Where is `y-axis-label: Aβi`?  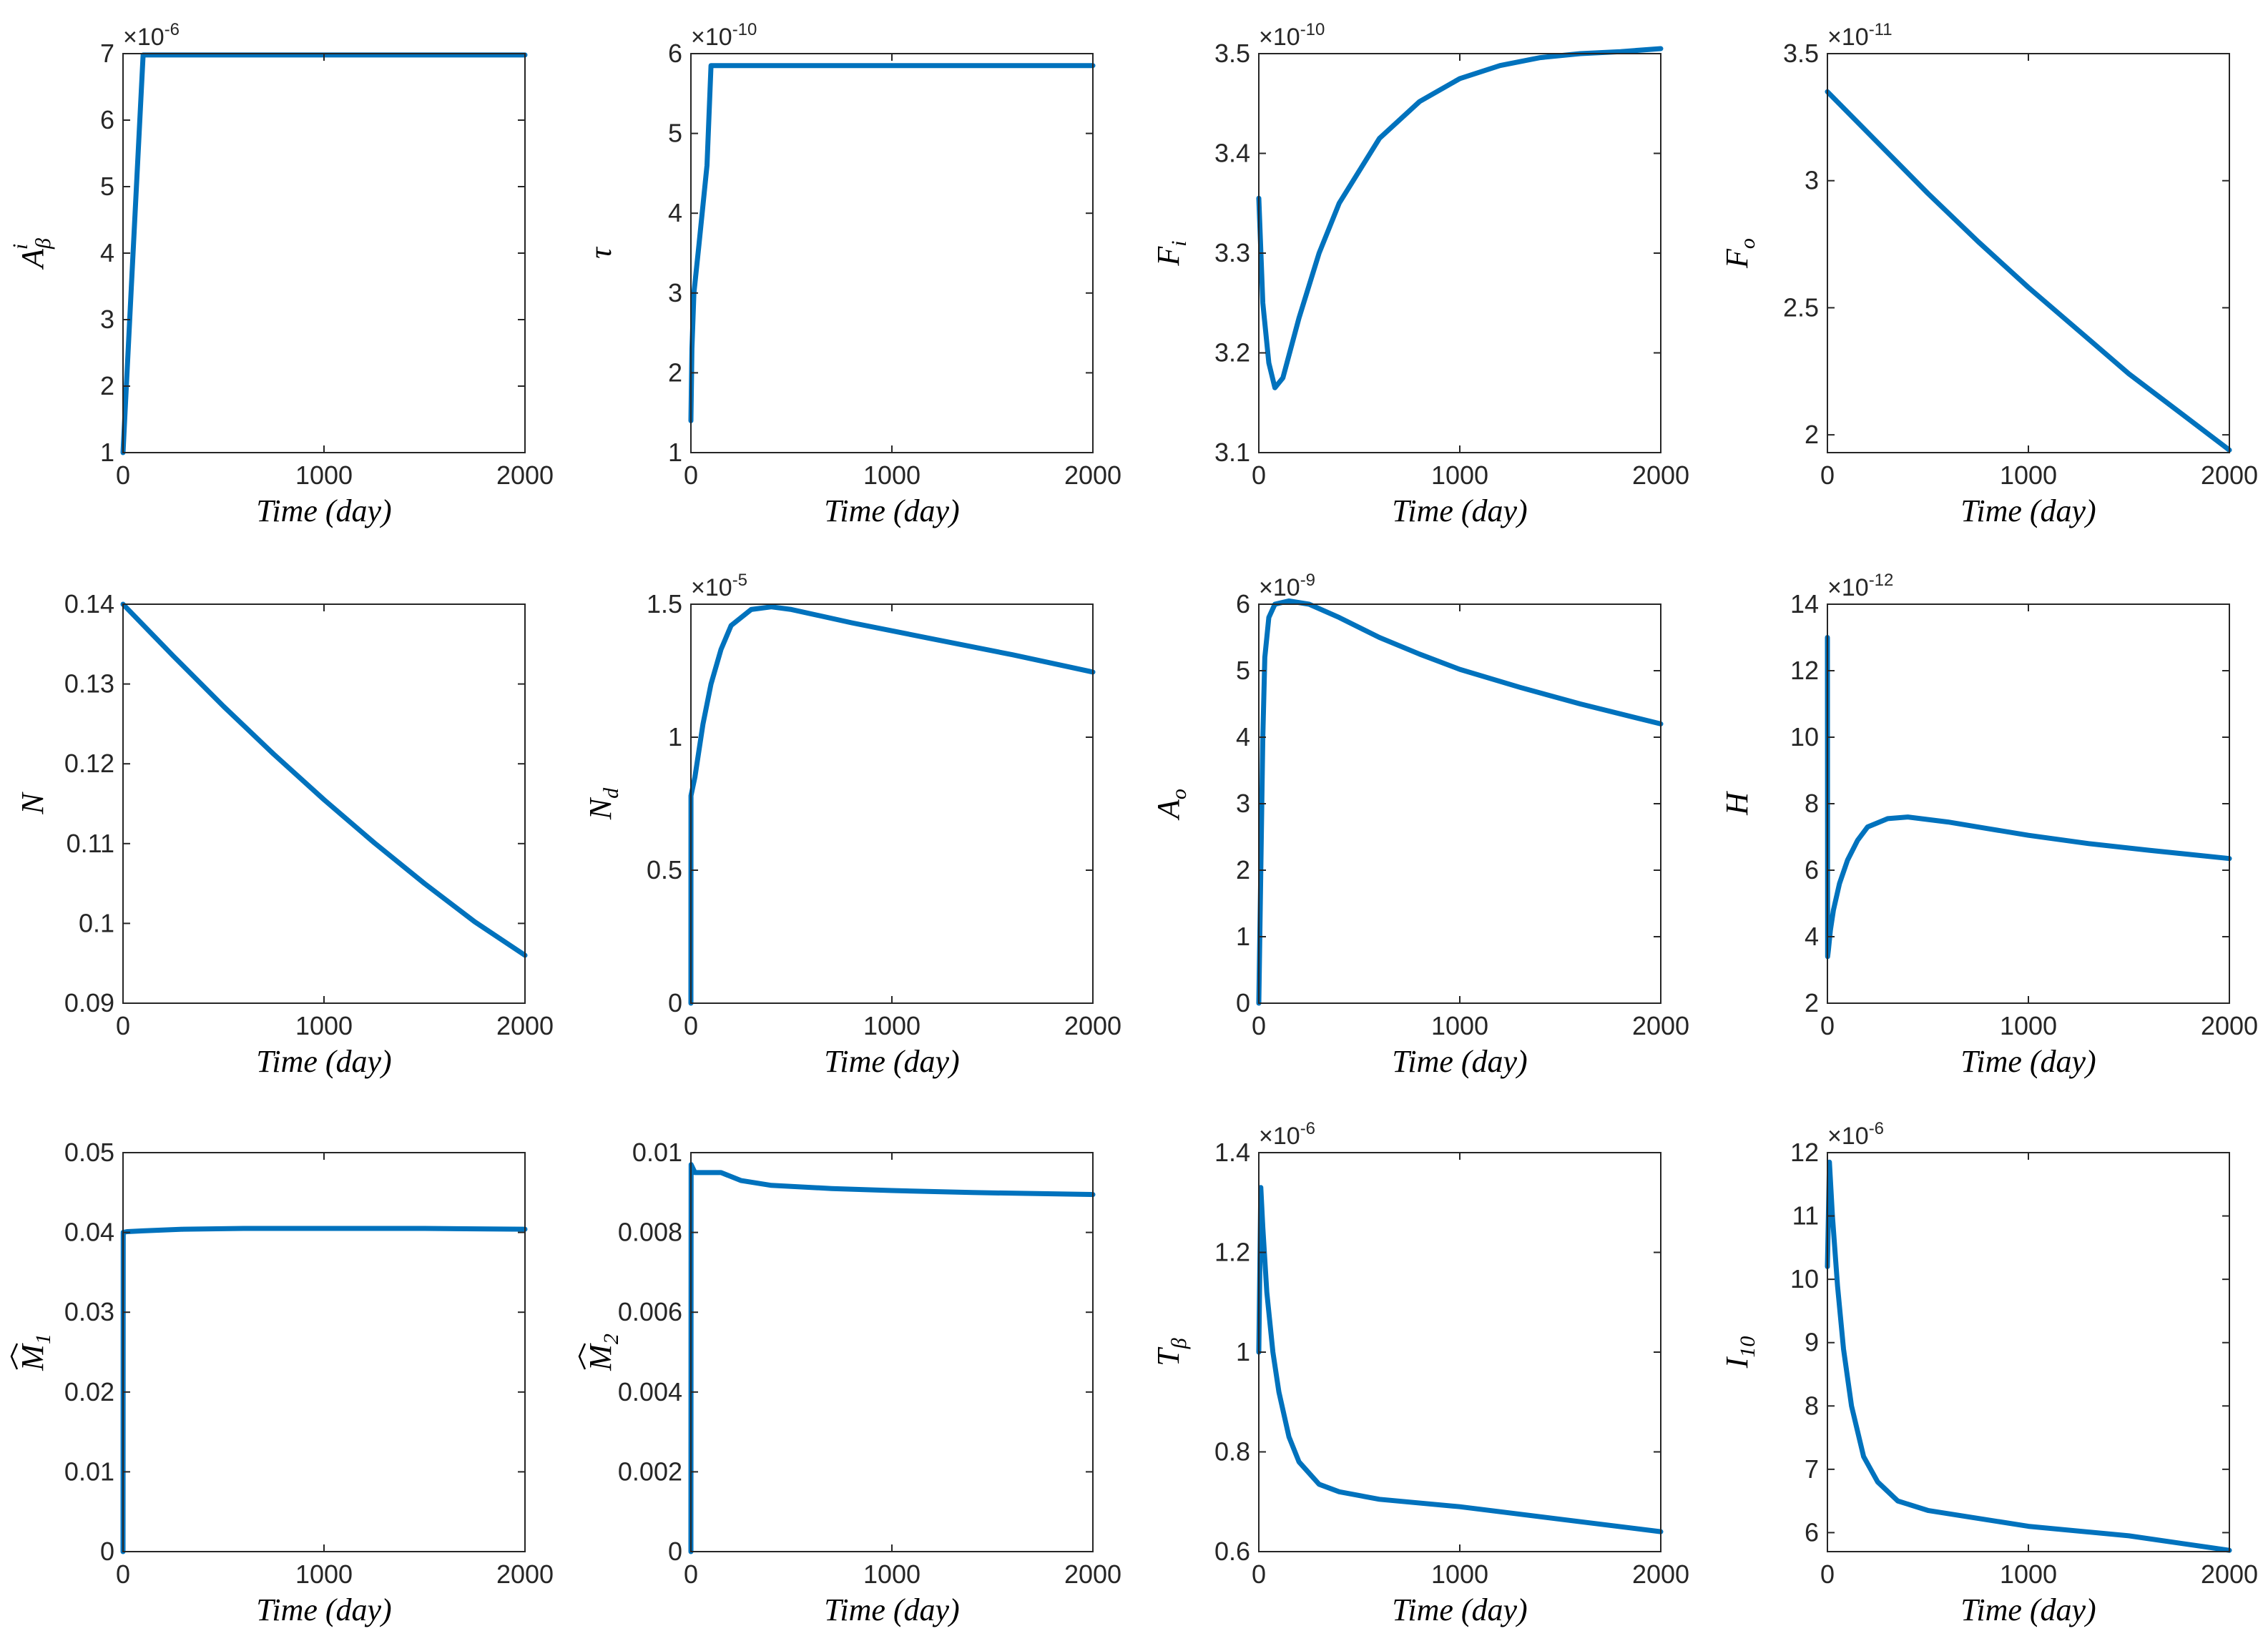 y-axis-label: Aβi is located at coordinates (32, 254).